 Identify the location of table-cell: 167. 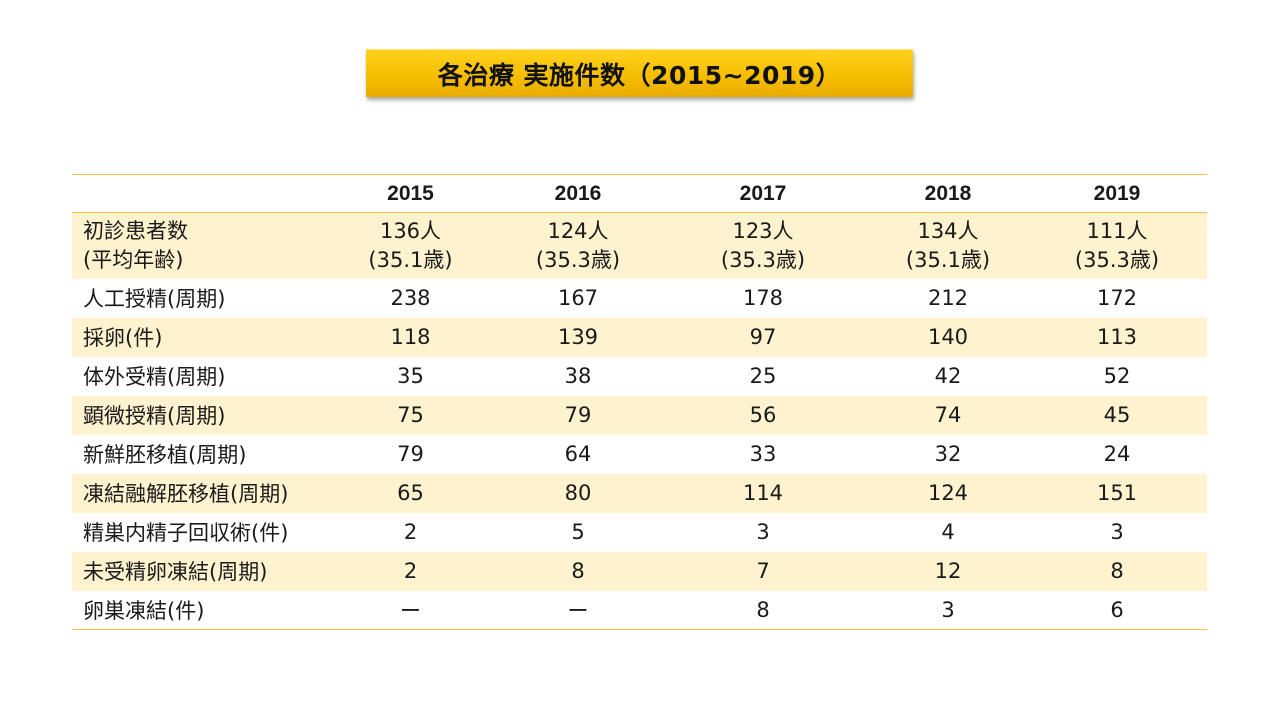
(578, 298).